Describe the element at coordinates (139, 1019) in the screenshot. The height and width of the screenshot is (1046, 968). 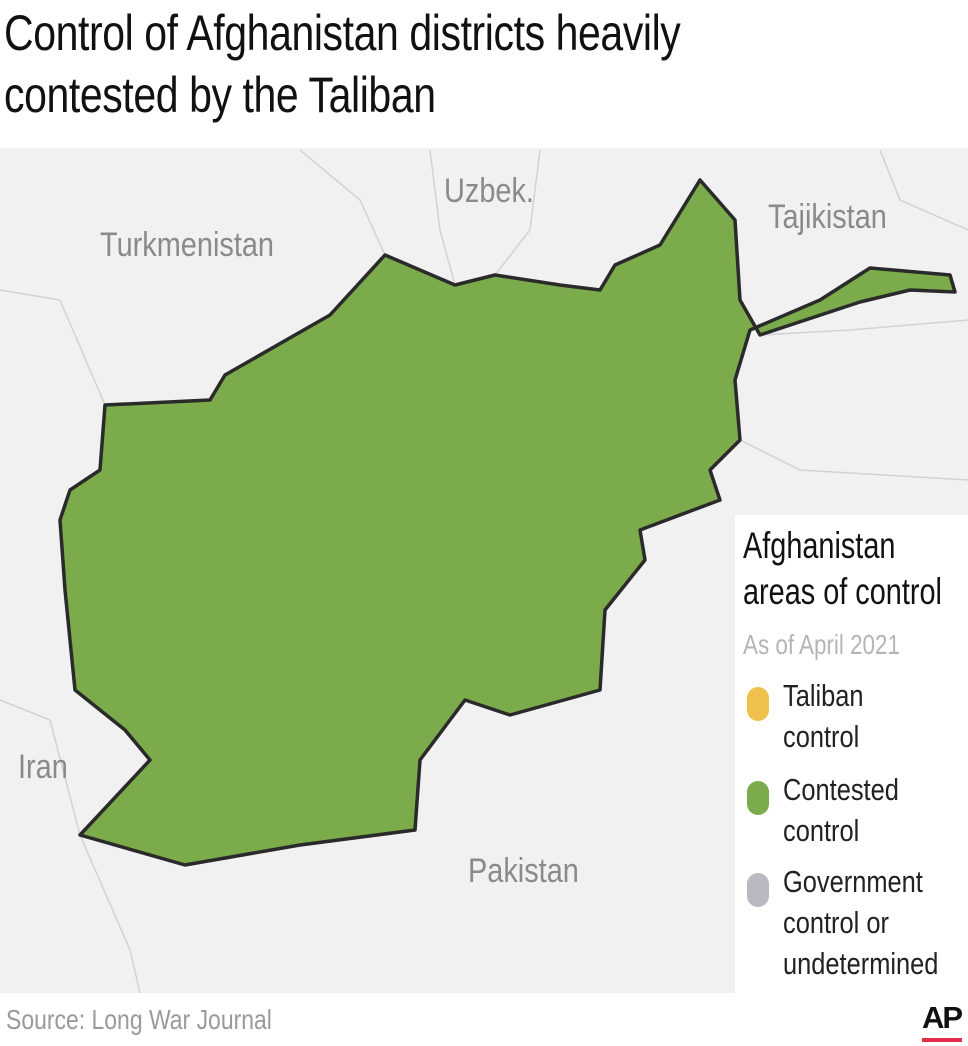
I see `source-note: Source: Long War Journal` at that location.